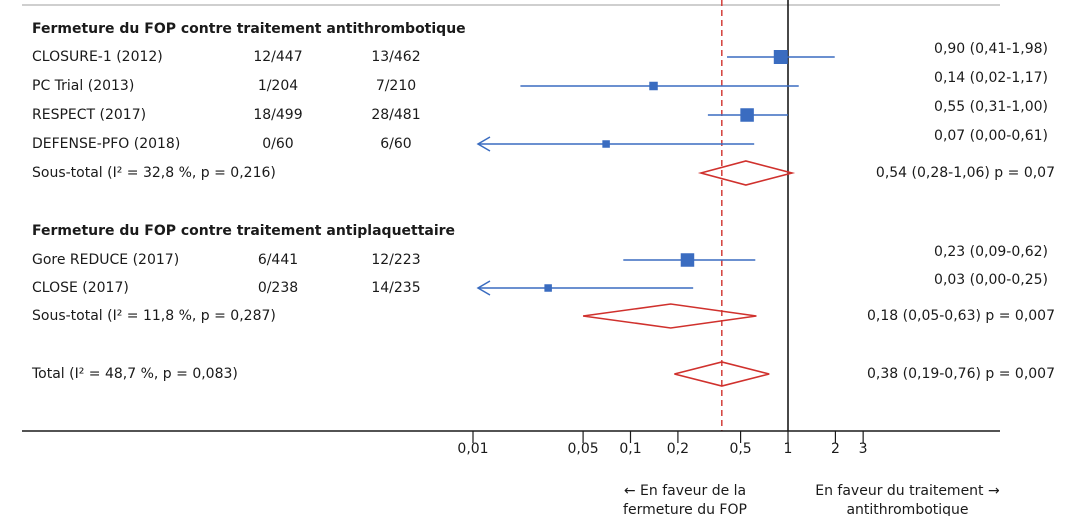  I want to click on subtotal-label: Sous-total (I² = 32,8 %, p = 0,216), so click(154, 173).